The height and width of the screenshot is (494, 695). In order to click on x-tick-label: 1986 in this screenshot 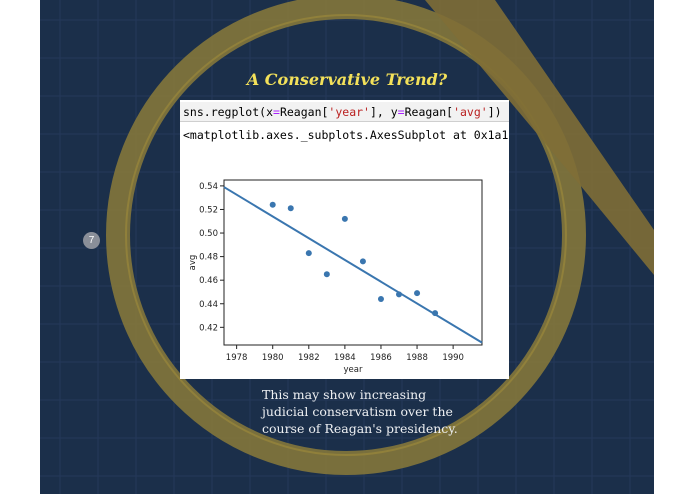, I will do `click(381, 358)`.